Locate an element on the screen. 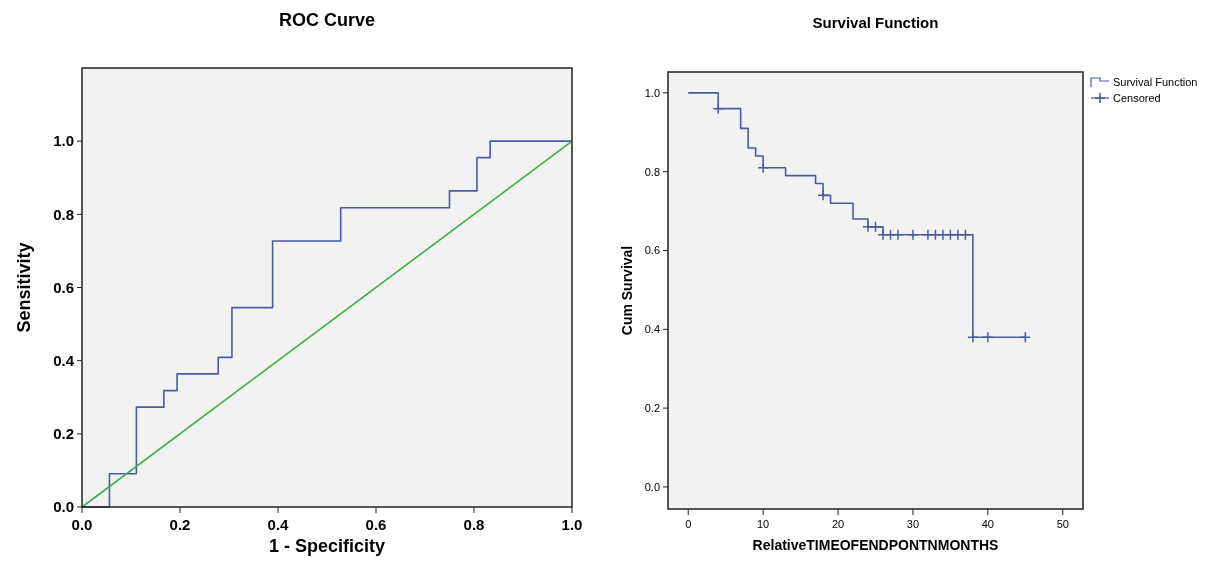 The width and height of the screenshot is (1219, 568). x-tick-label: 0.4 is located at coordinates (278, 524).